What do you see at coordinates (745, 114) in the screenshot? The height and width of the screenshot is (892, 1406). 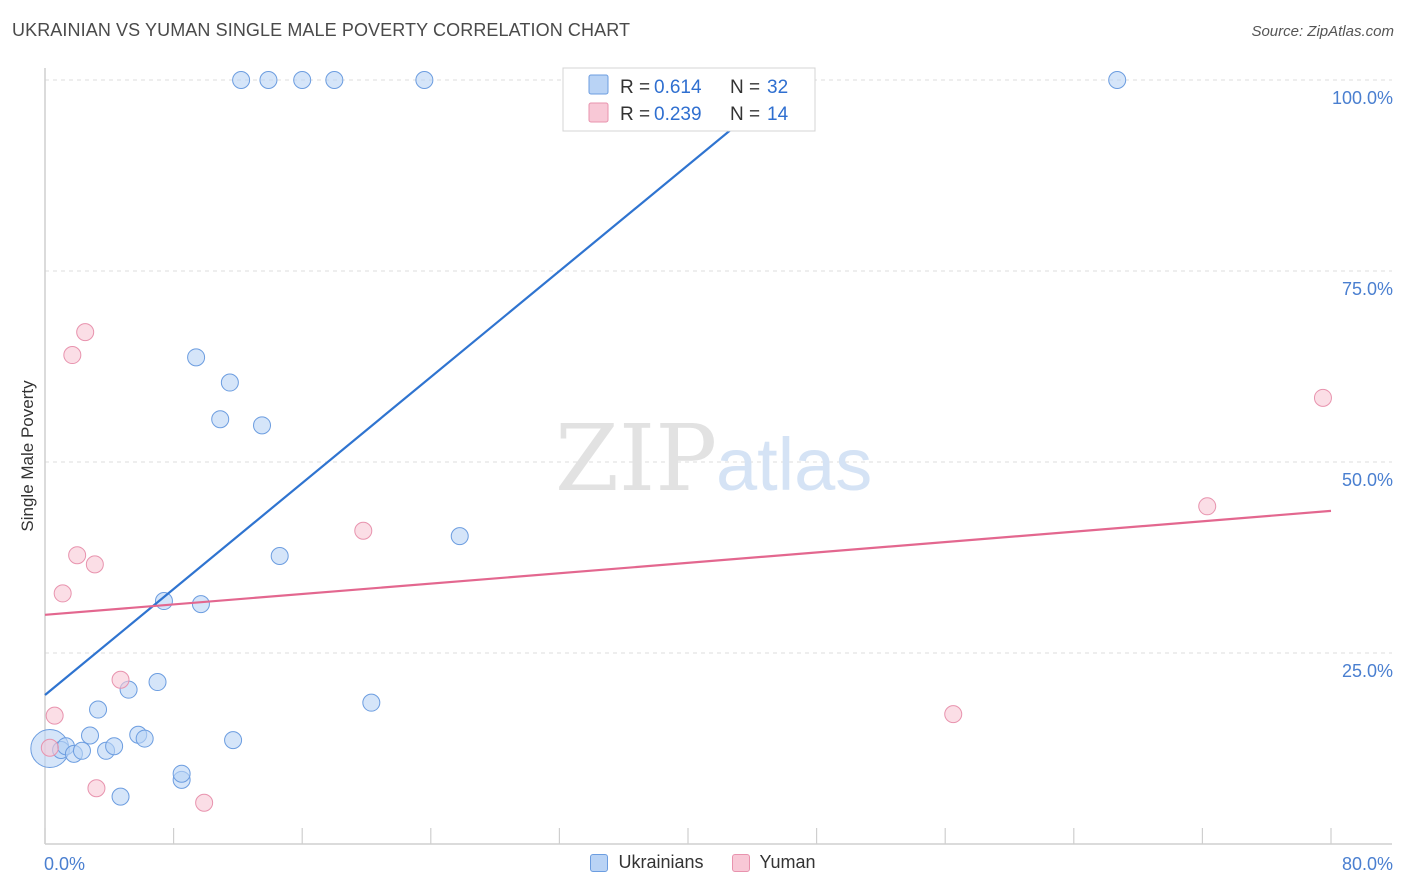 I see `legend-n-label-2: N =` at bounding box center [745, 114].